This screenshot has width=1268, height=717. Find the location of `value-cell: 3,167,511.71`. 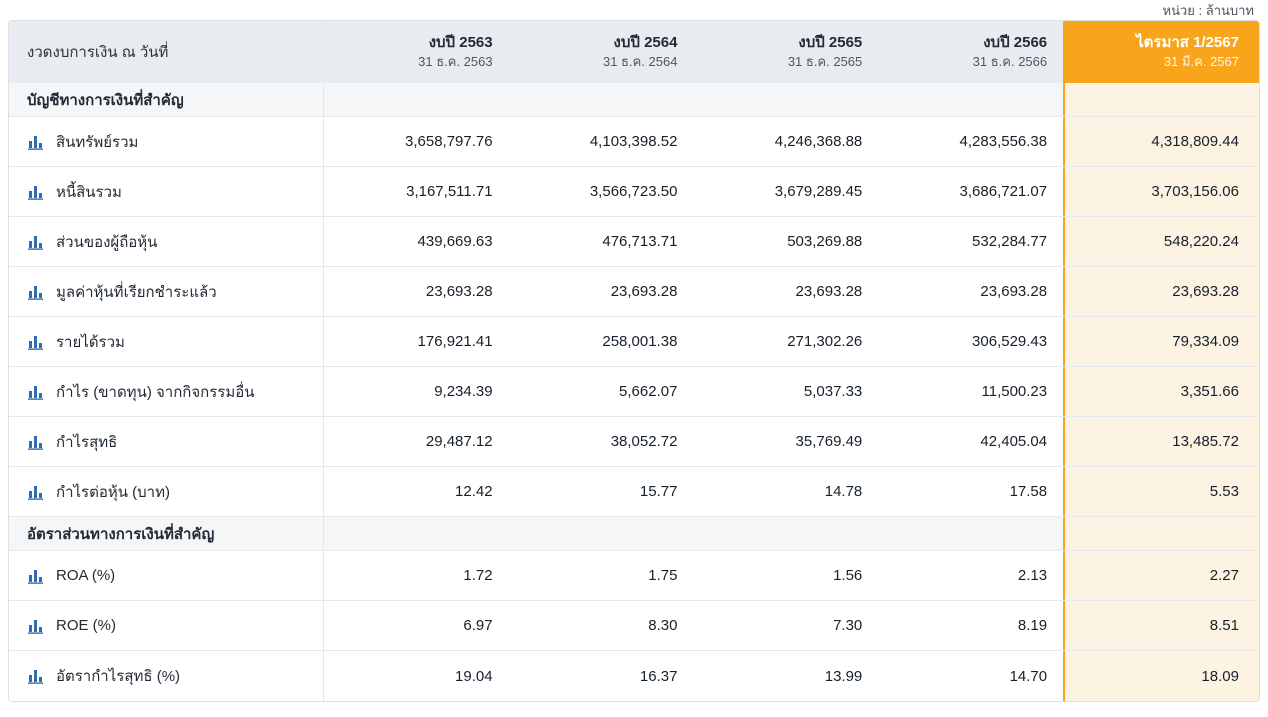

value-cell: 3,167,511.71 is located at coordinates (449, 191).